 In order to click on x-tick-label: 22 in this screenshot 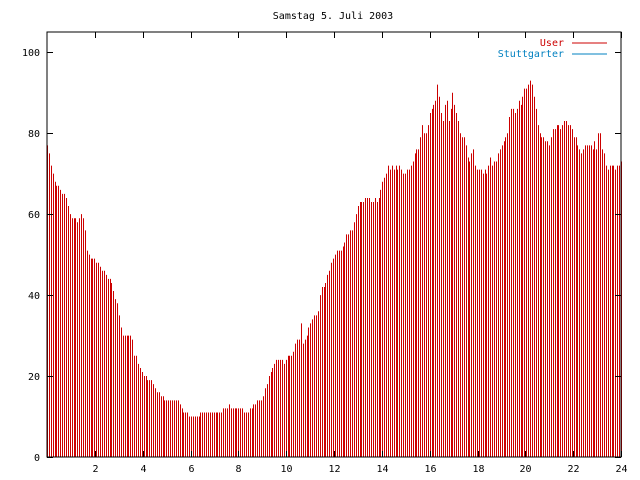, I will do `click(573, 469)`.